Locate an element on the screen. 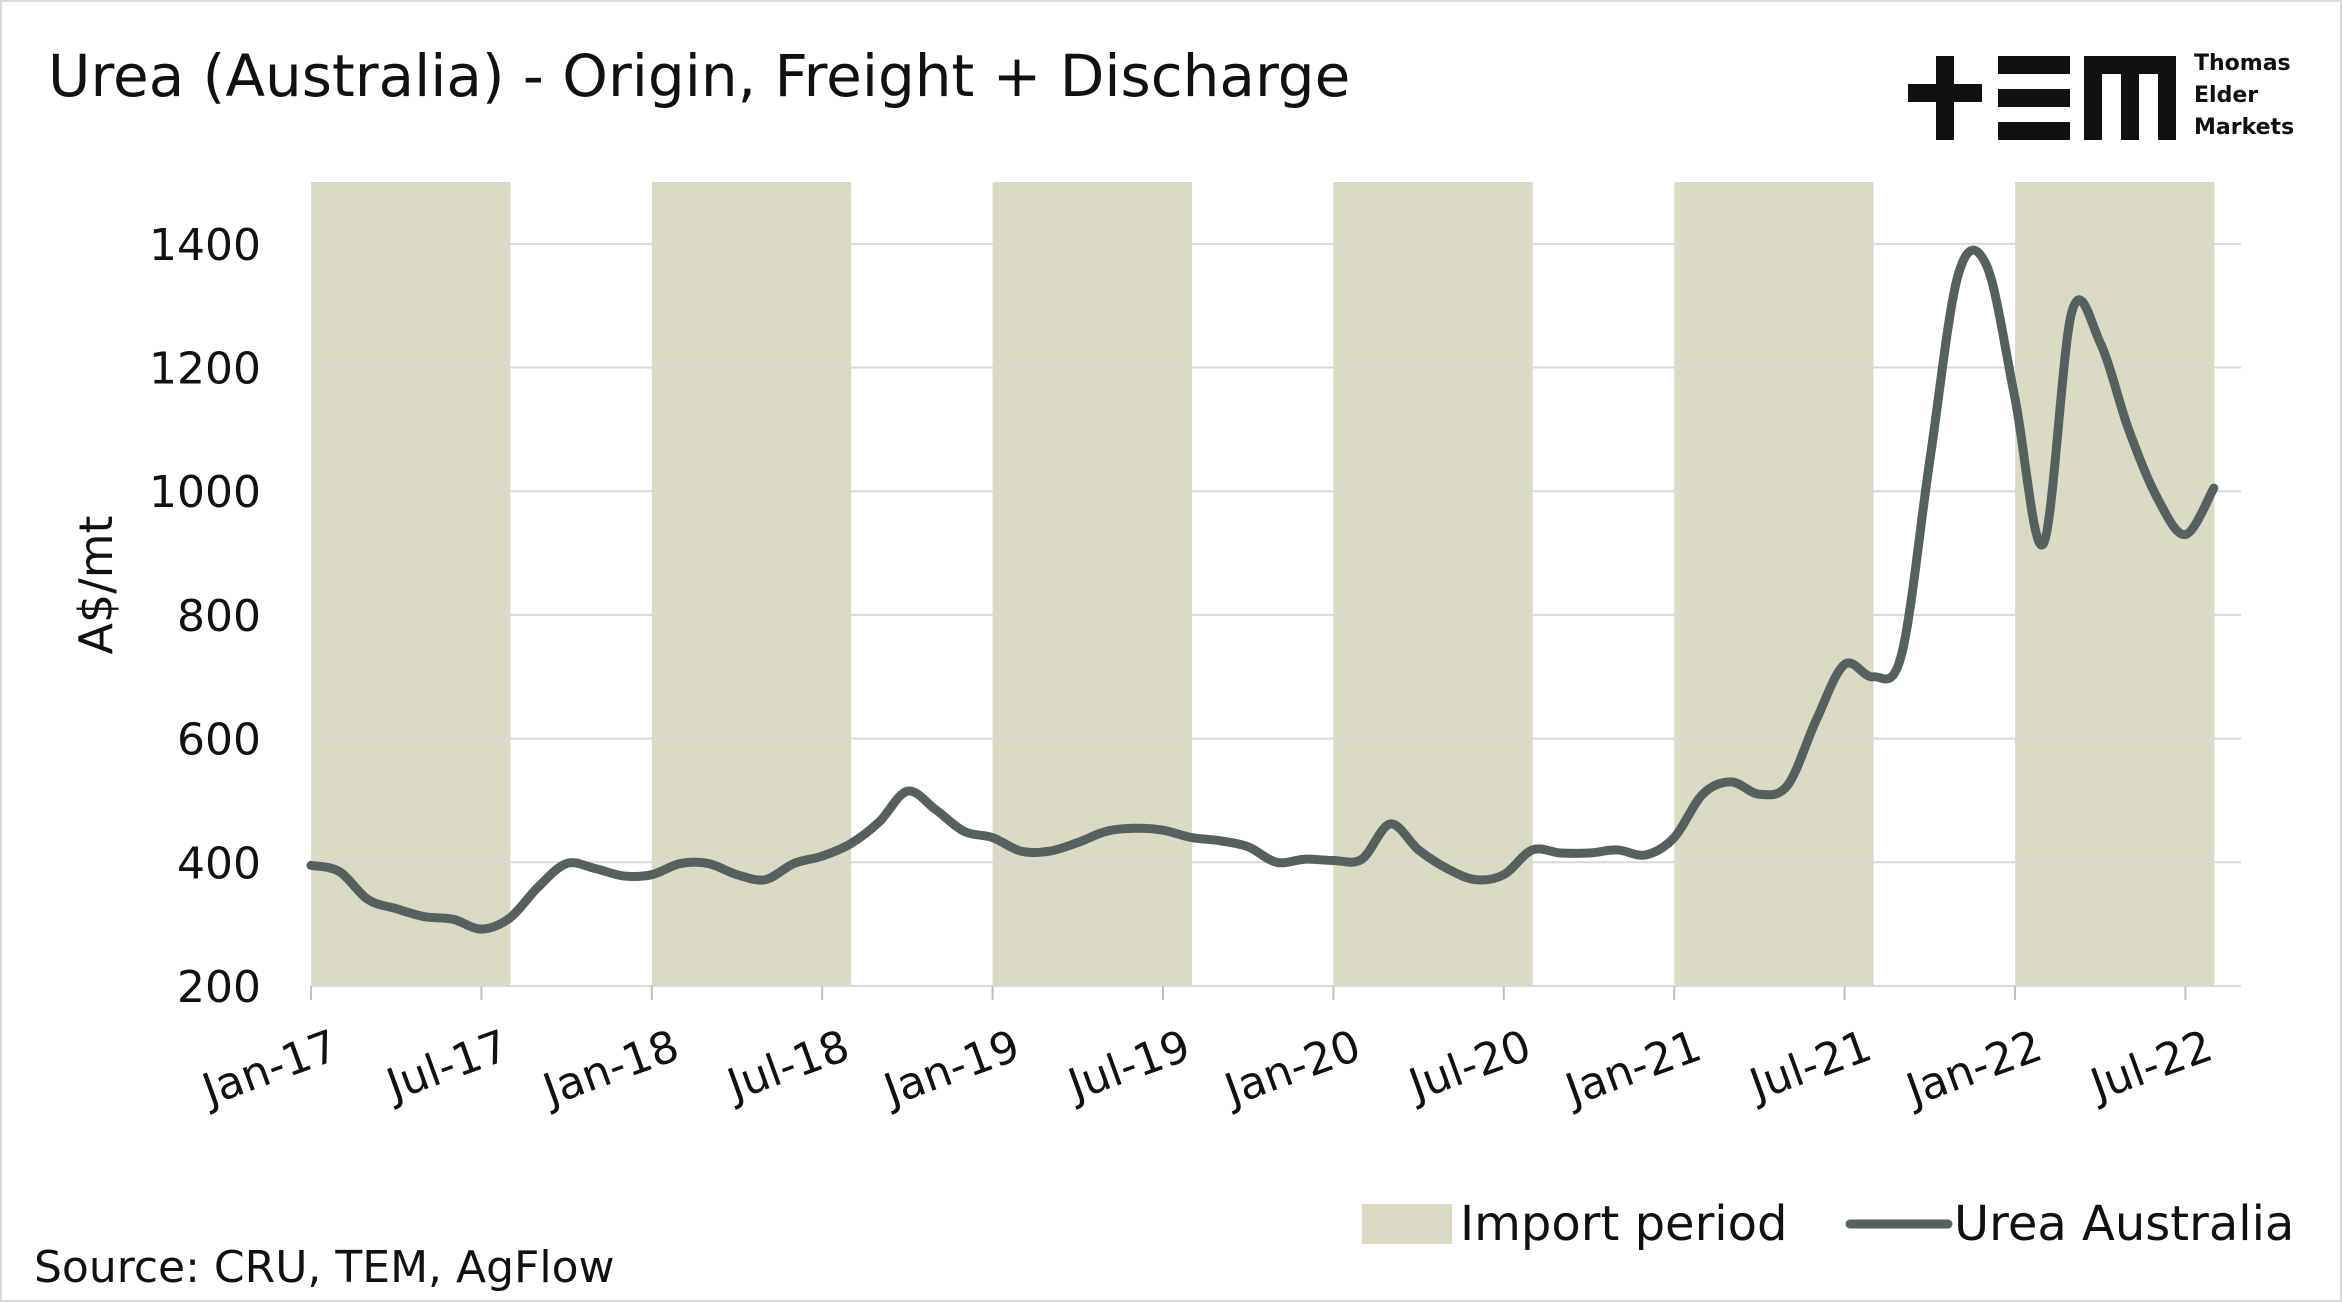 The image size is (2342, 1302). y-tick-label: 800 is located at coordinates (219, 616).